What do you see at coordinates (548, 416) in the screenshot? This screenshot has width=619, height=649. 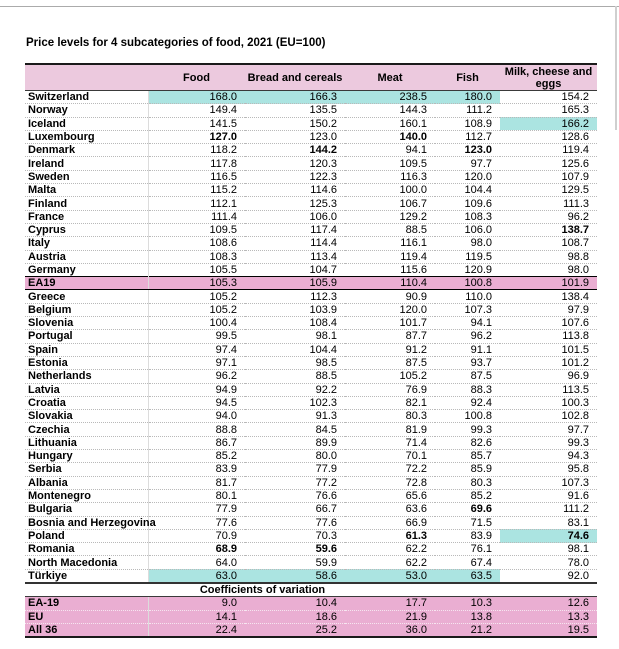 I see `value-cell: 102.8` at bounding box center [548, 416].